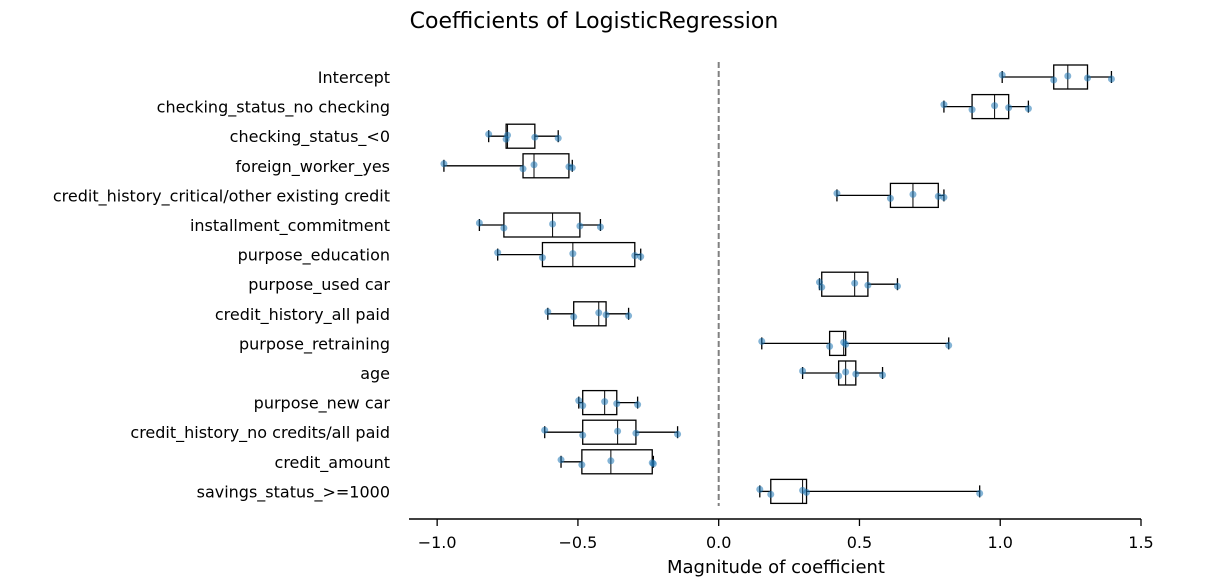 This screenshot has height=586, width=1210. What do you see at coordinates (290, 226) in the screenshot?
I see `category-label: installment_commitment` at bounding box center [290, 226].